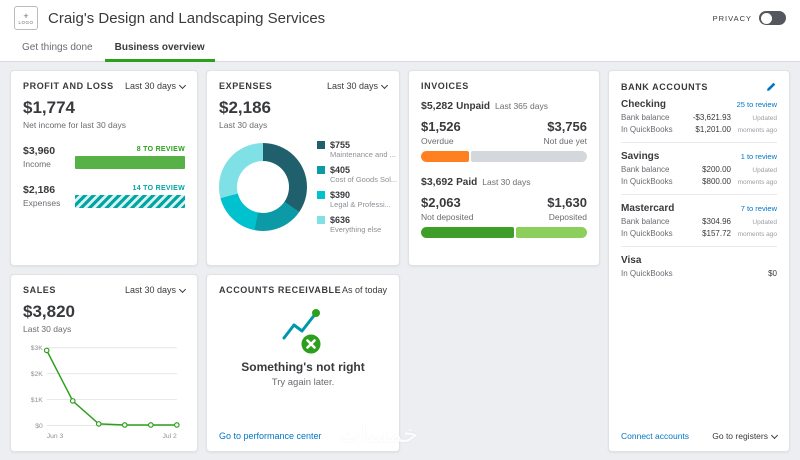 This screenshot has height=460, width=800. I want to click on expenses-title: EXPENSES, so click(246, 86).